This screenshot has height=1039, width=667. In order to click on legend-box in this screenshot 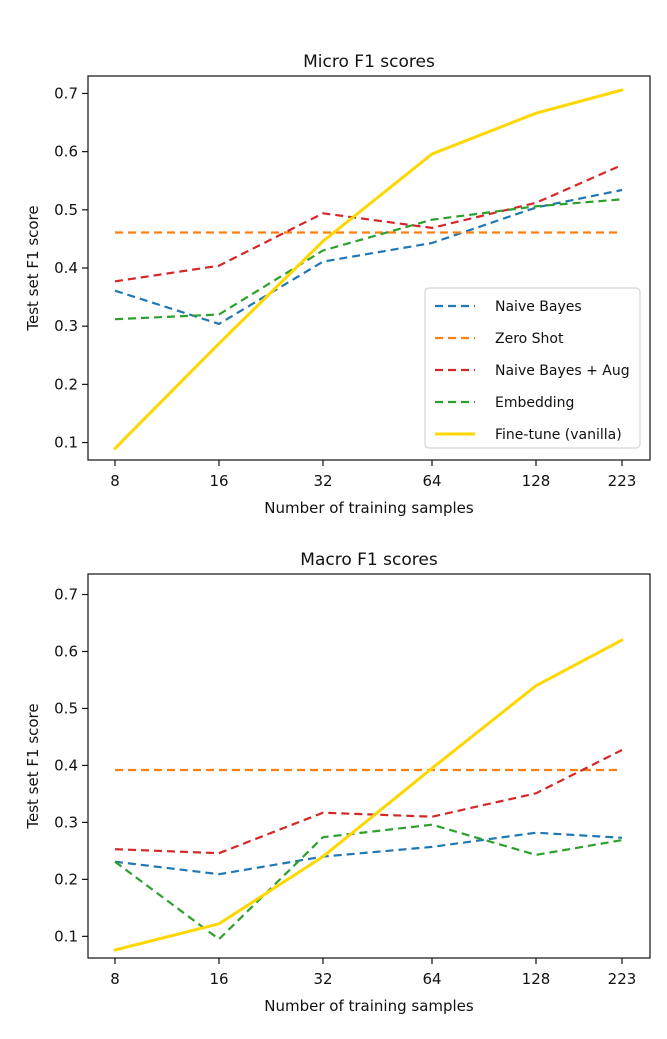, I will do `click(532, 368)`.